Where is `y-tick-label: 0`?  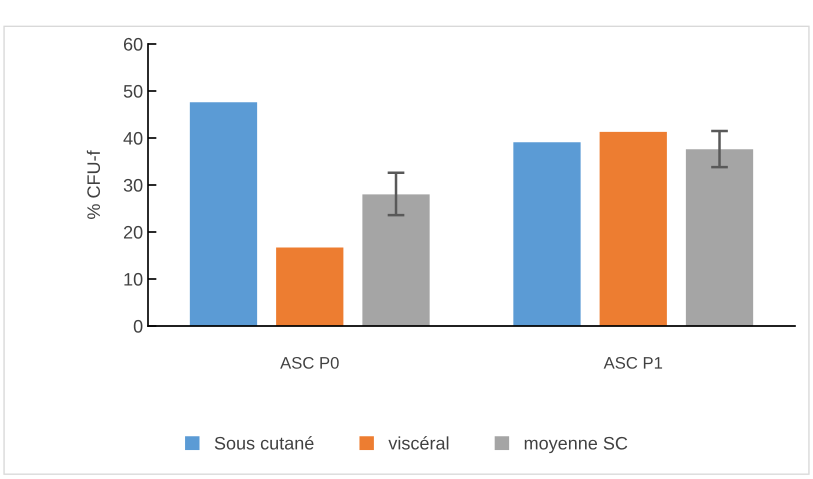 y-tick-label: 0 is located at coordinates (138, 326).